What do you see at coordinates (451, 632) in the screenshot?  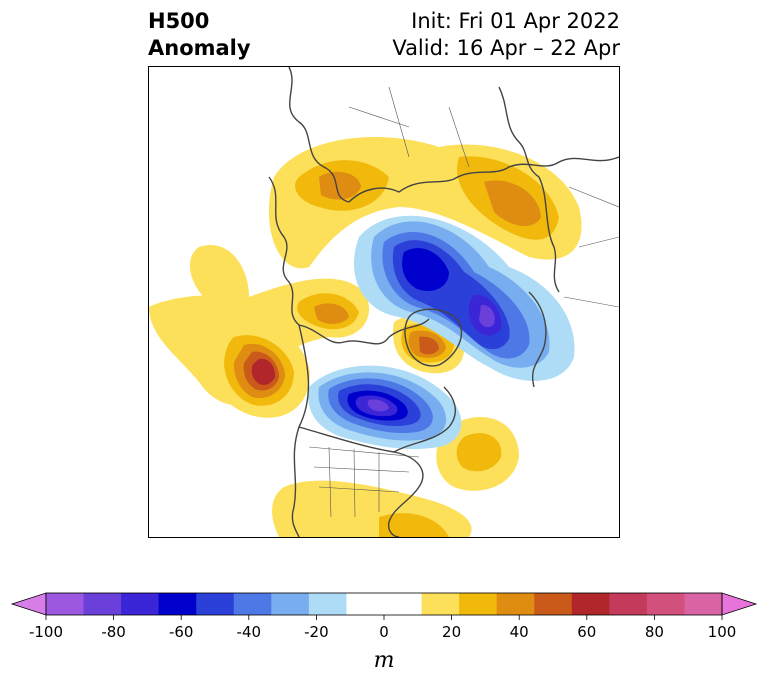 I see `colorbar-tick-label: 20` at bounding box center [451, 632].